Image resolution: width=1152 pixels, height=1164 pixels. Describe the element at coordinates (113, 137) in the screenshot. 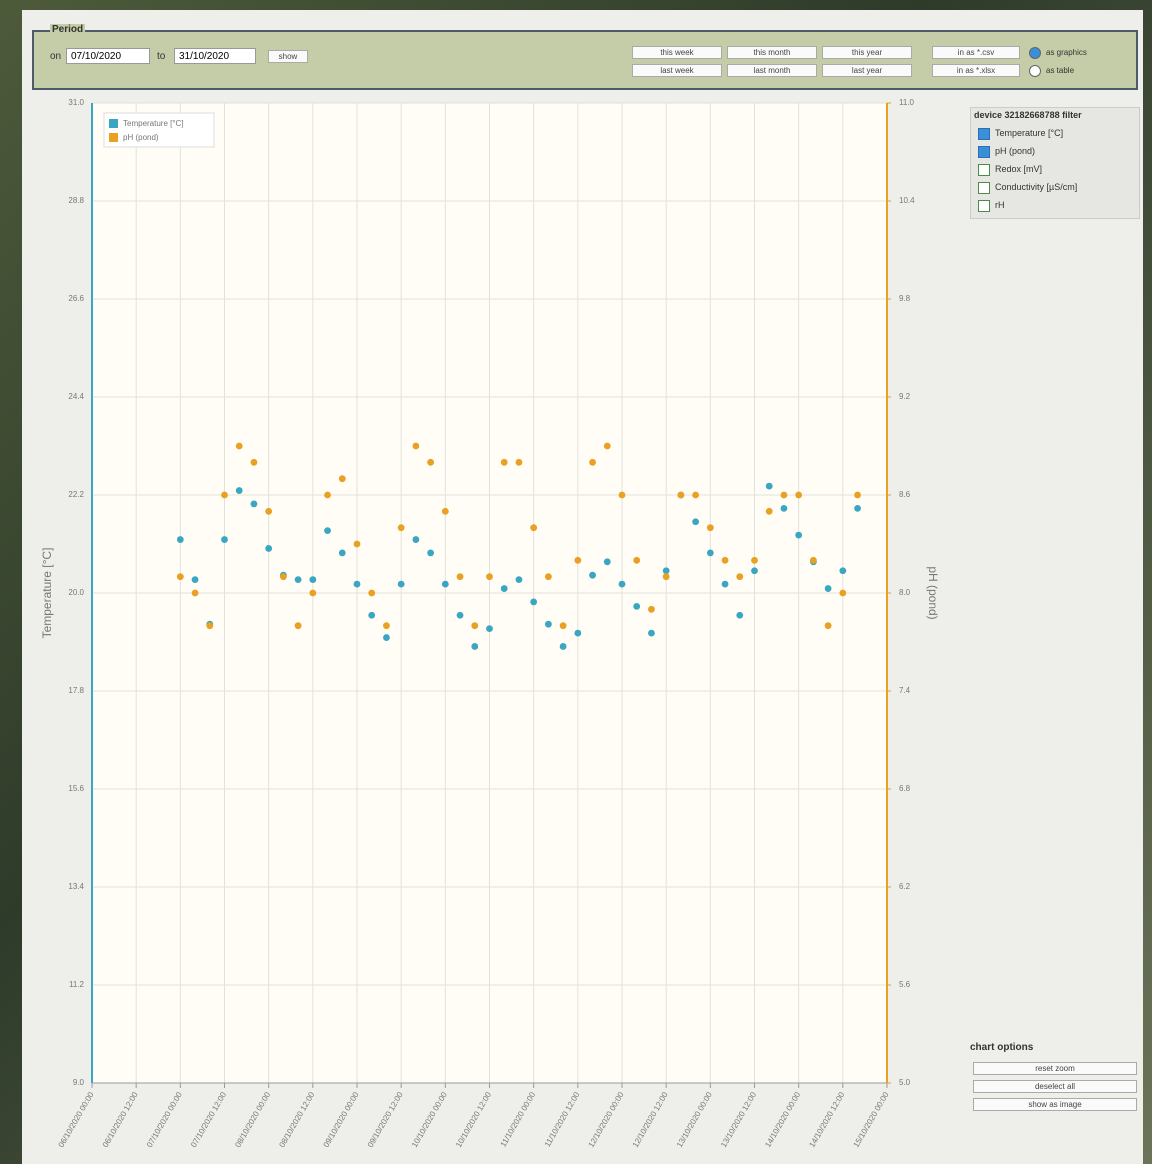

I see `legend-swatch` at that location.